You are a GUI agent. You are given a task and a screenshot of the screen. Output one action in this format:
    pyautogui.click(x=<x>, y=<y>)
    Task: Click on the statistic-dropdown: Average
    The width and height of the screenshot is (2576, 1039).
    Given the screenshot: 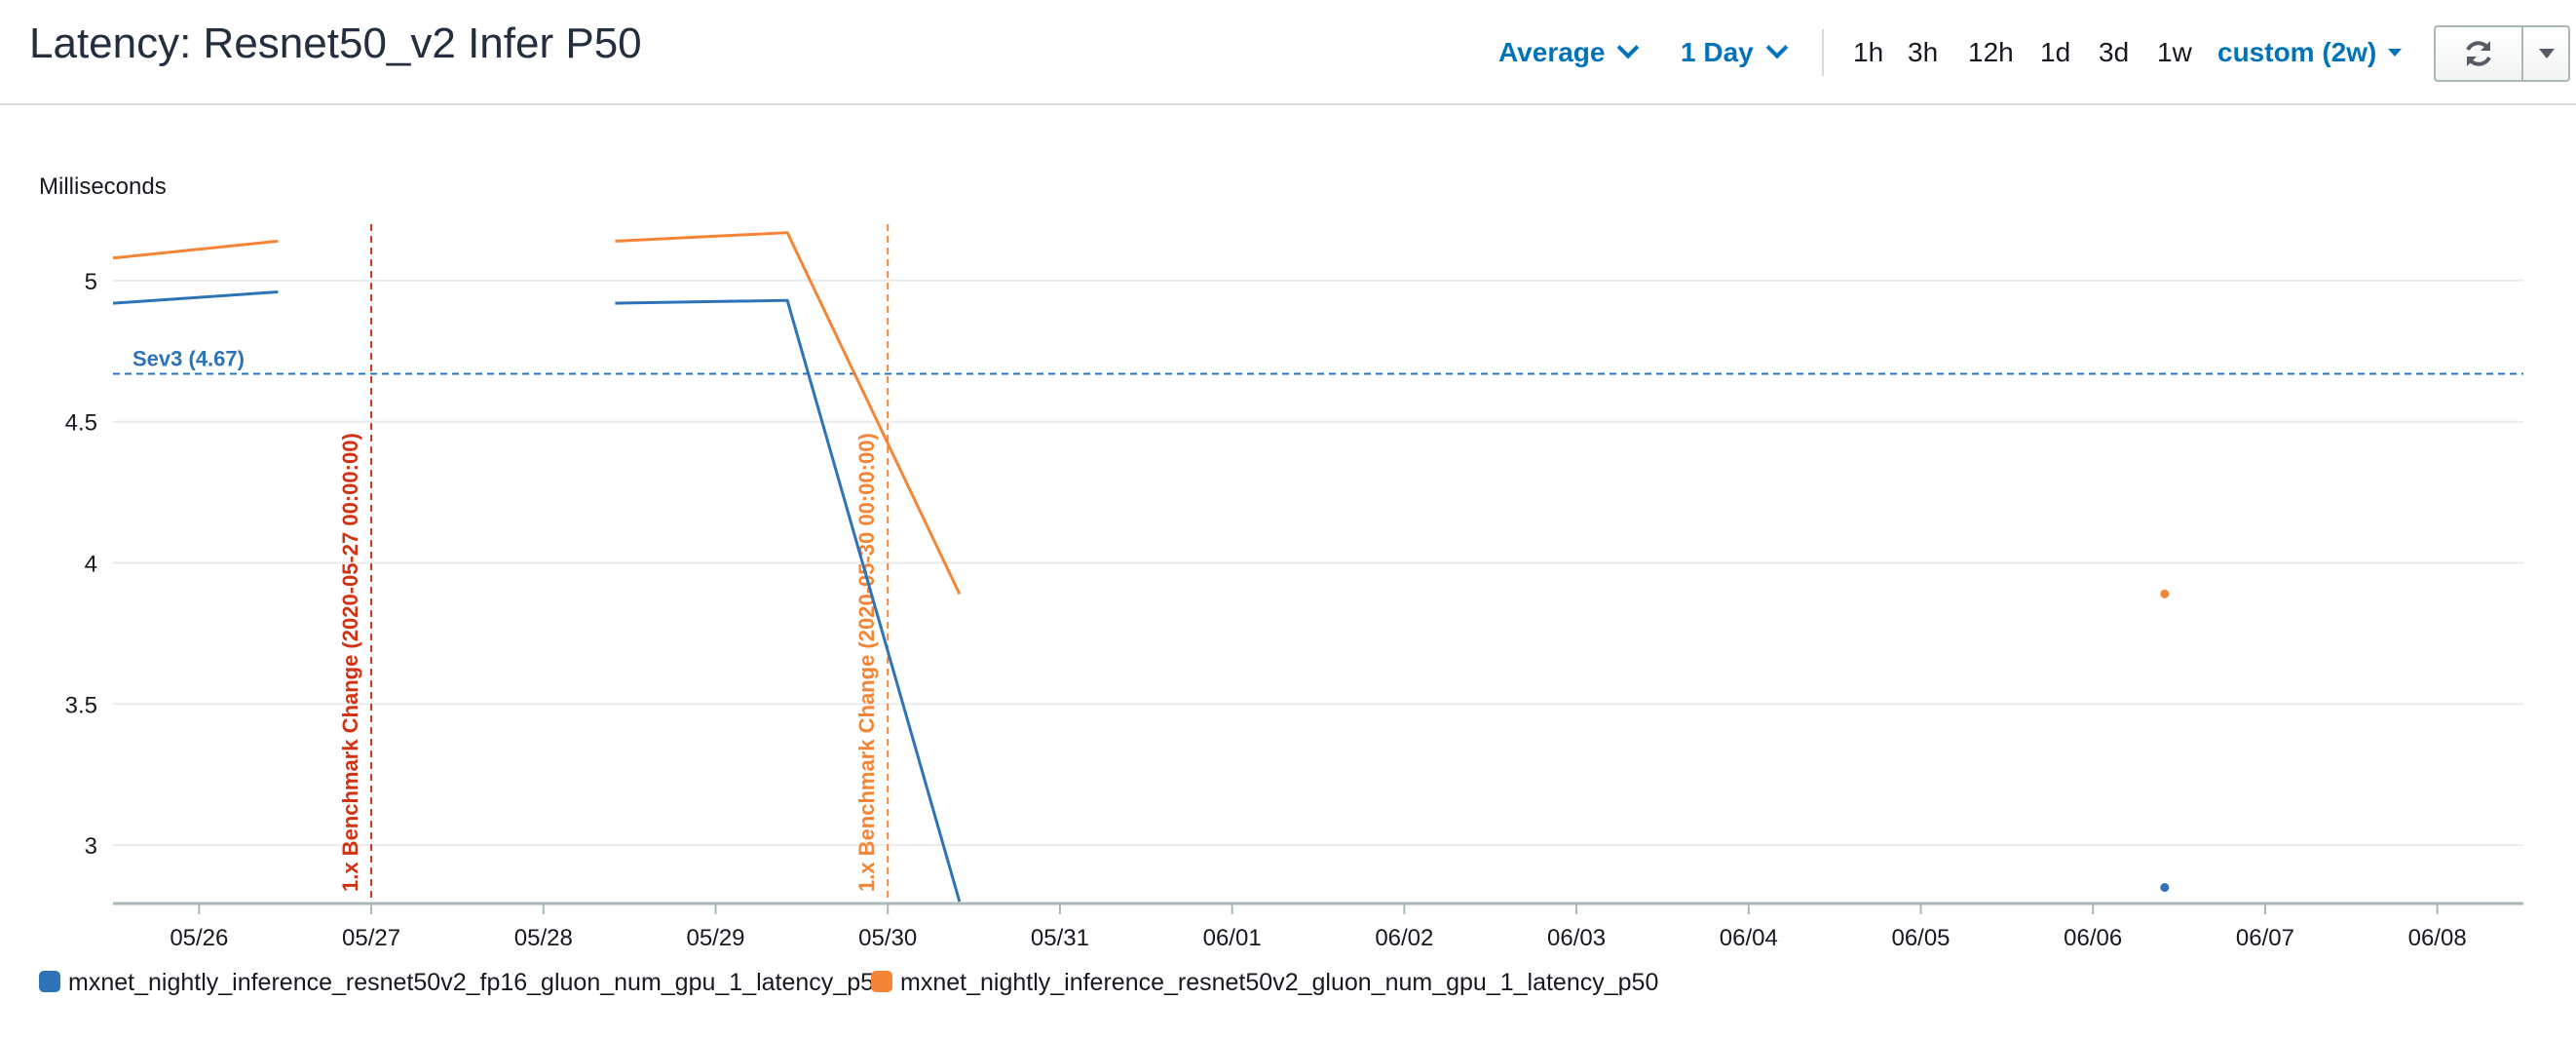 What is the action you would take?
    pyautogui.click(x=1569, y=52)
    